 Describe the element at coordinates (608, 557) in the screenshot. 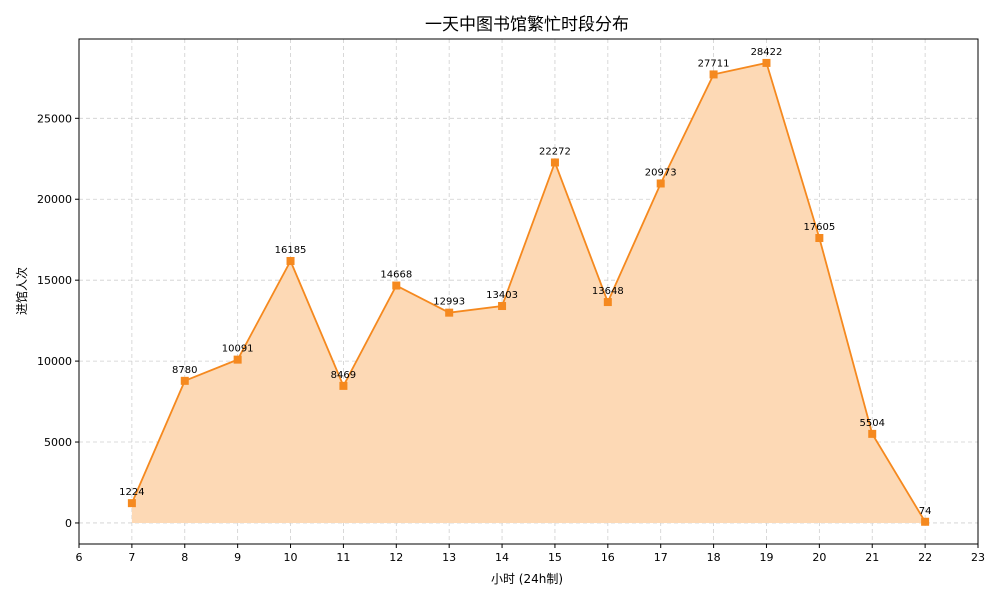

I see `x-tick-label: 16` at that location.